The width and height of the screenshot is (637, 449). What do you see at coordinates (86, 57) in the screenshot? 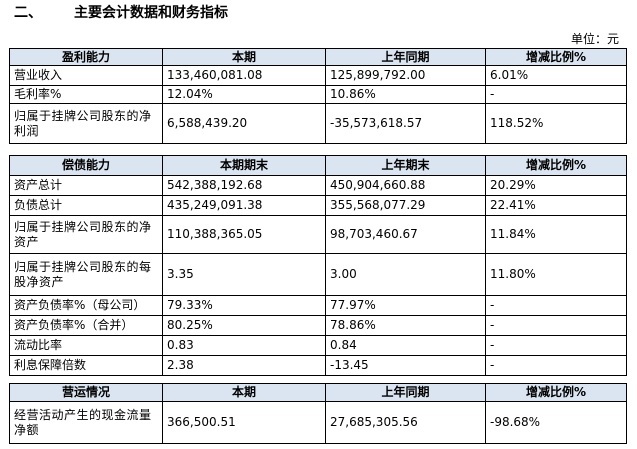
I see `profit-header-category: 盈利能力` at bounding box center [86, 57].